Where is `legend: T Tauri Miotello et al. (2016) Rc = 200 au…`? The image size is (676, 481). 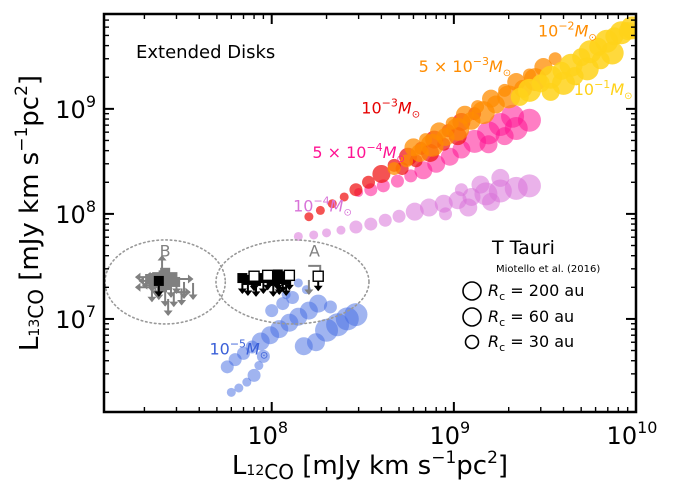 legend: T Tauri Miotello et al. (2016) Rc = 200 au… is located at coordinates (531, 295).